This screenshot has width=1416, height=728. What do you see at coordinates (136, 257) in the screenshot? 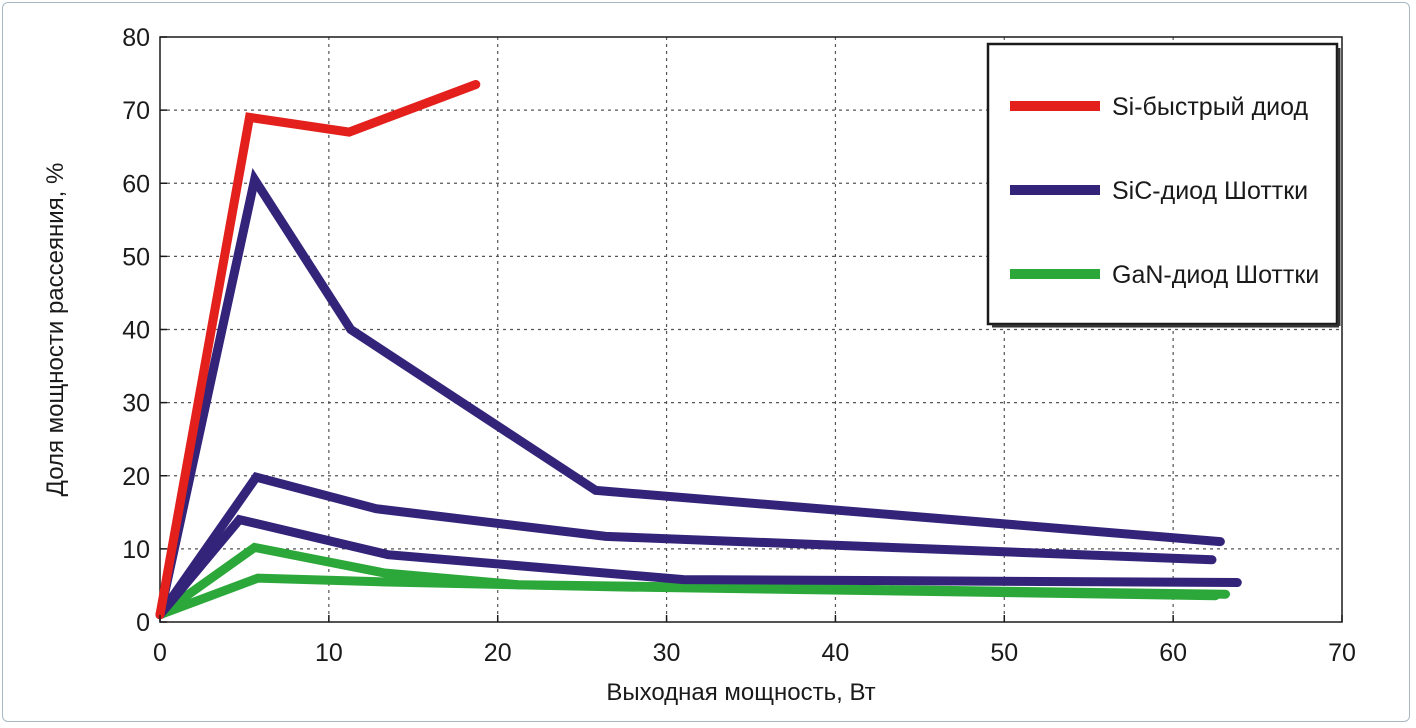
I see `y-tick-label: 50` at bounding box center [136, 257].